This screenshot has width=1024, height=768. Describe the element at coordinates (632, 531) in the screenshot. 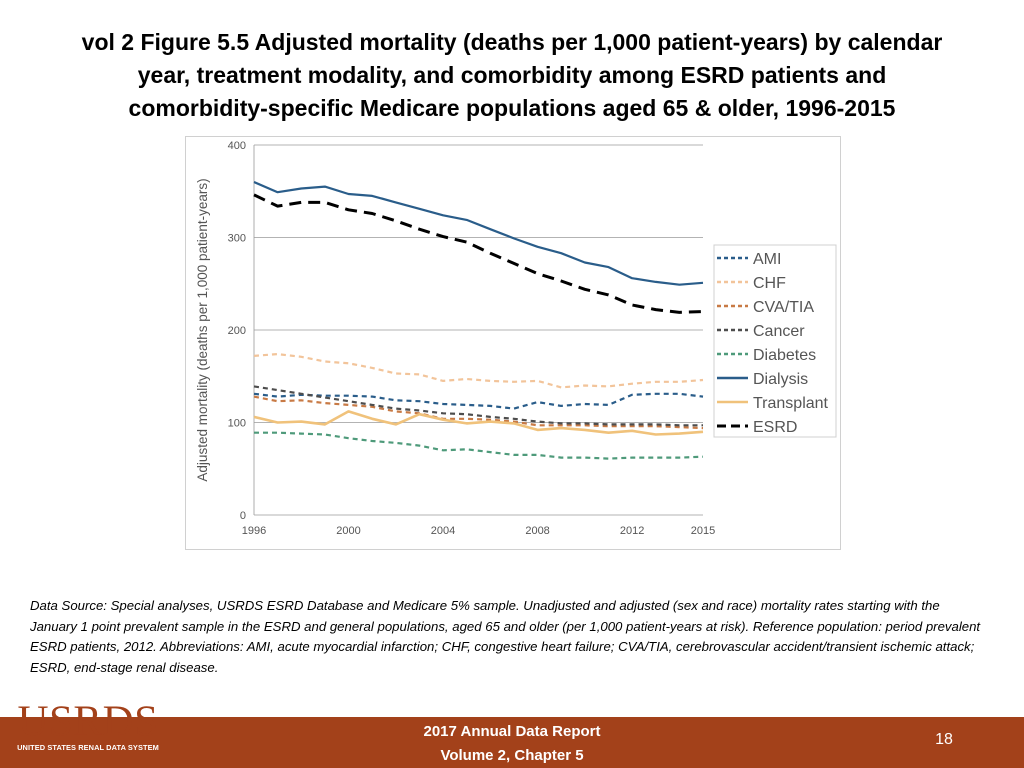

I see `x-tick-label: 2012` at that location.